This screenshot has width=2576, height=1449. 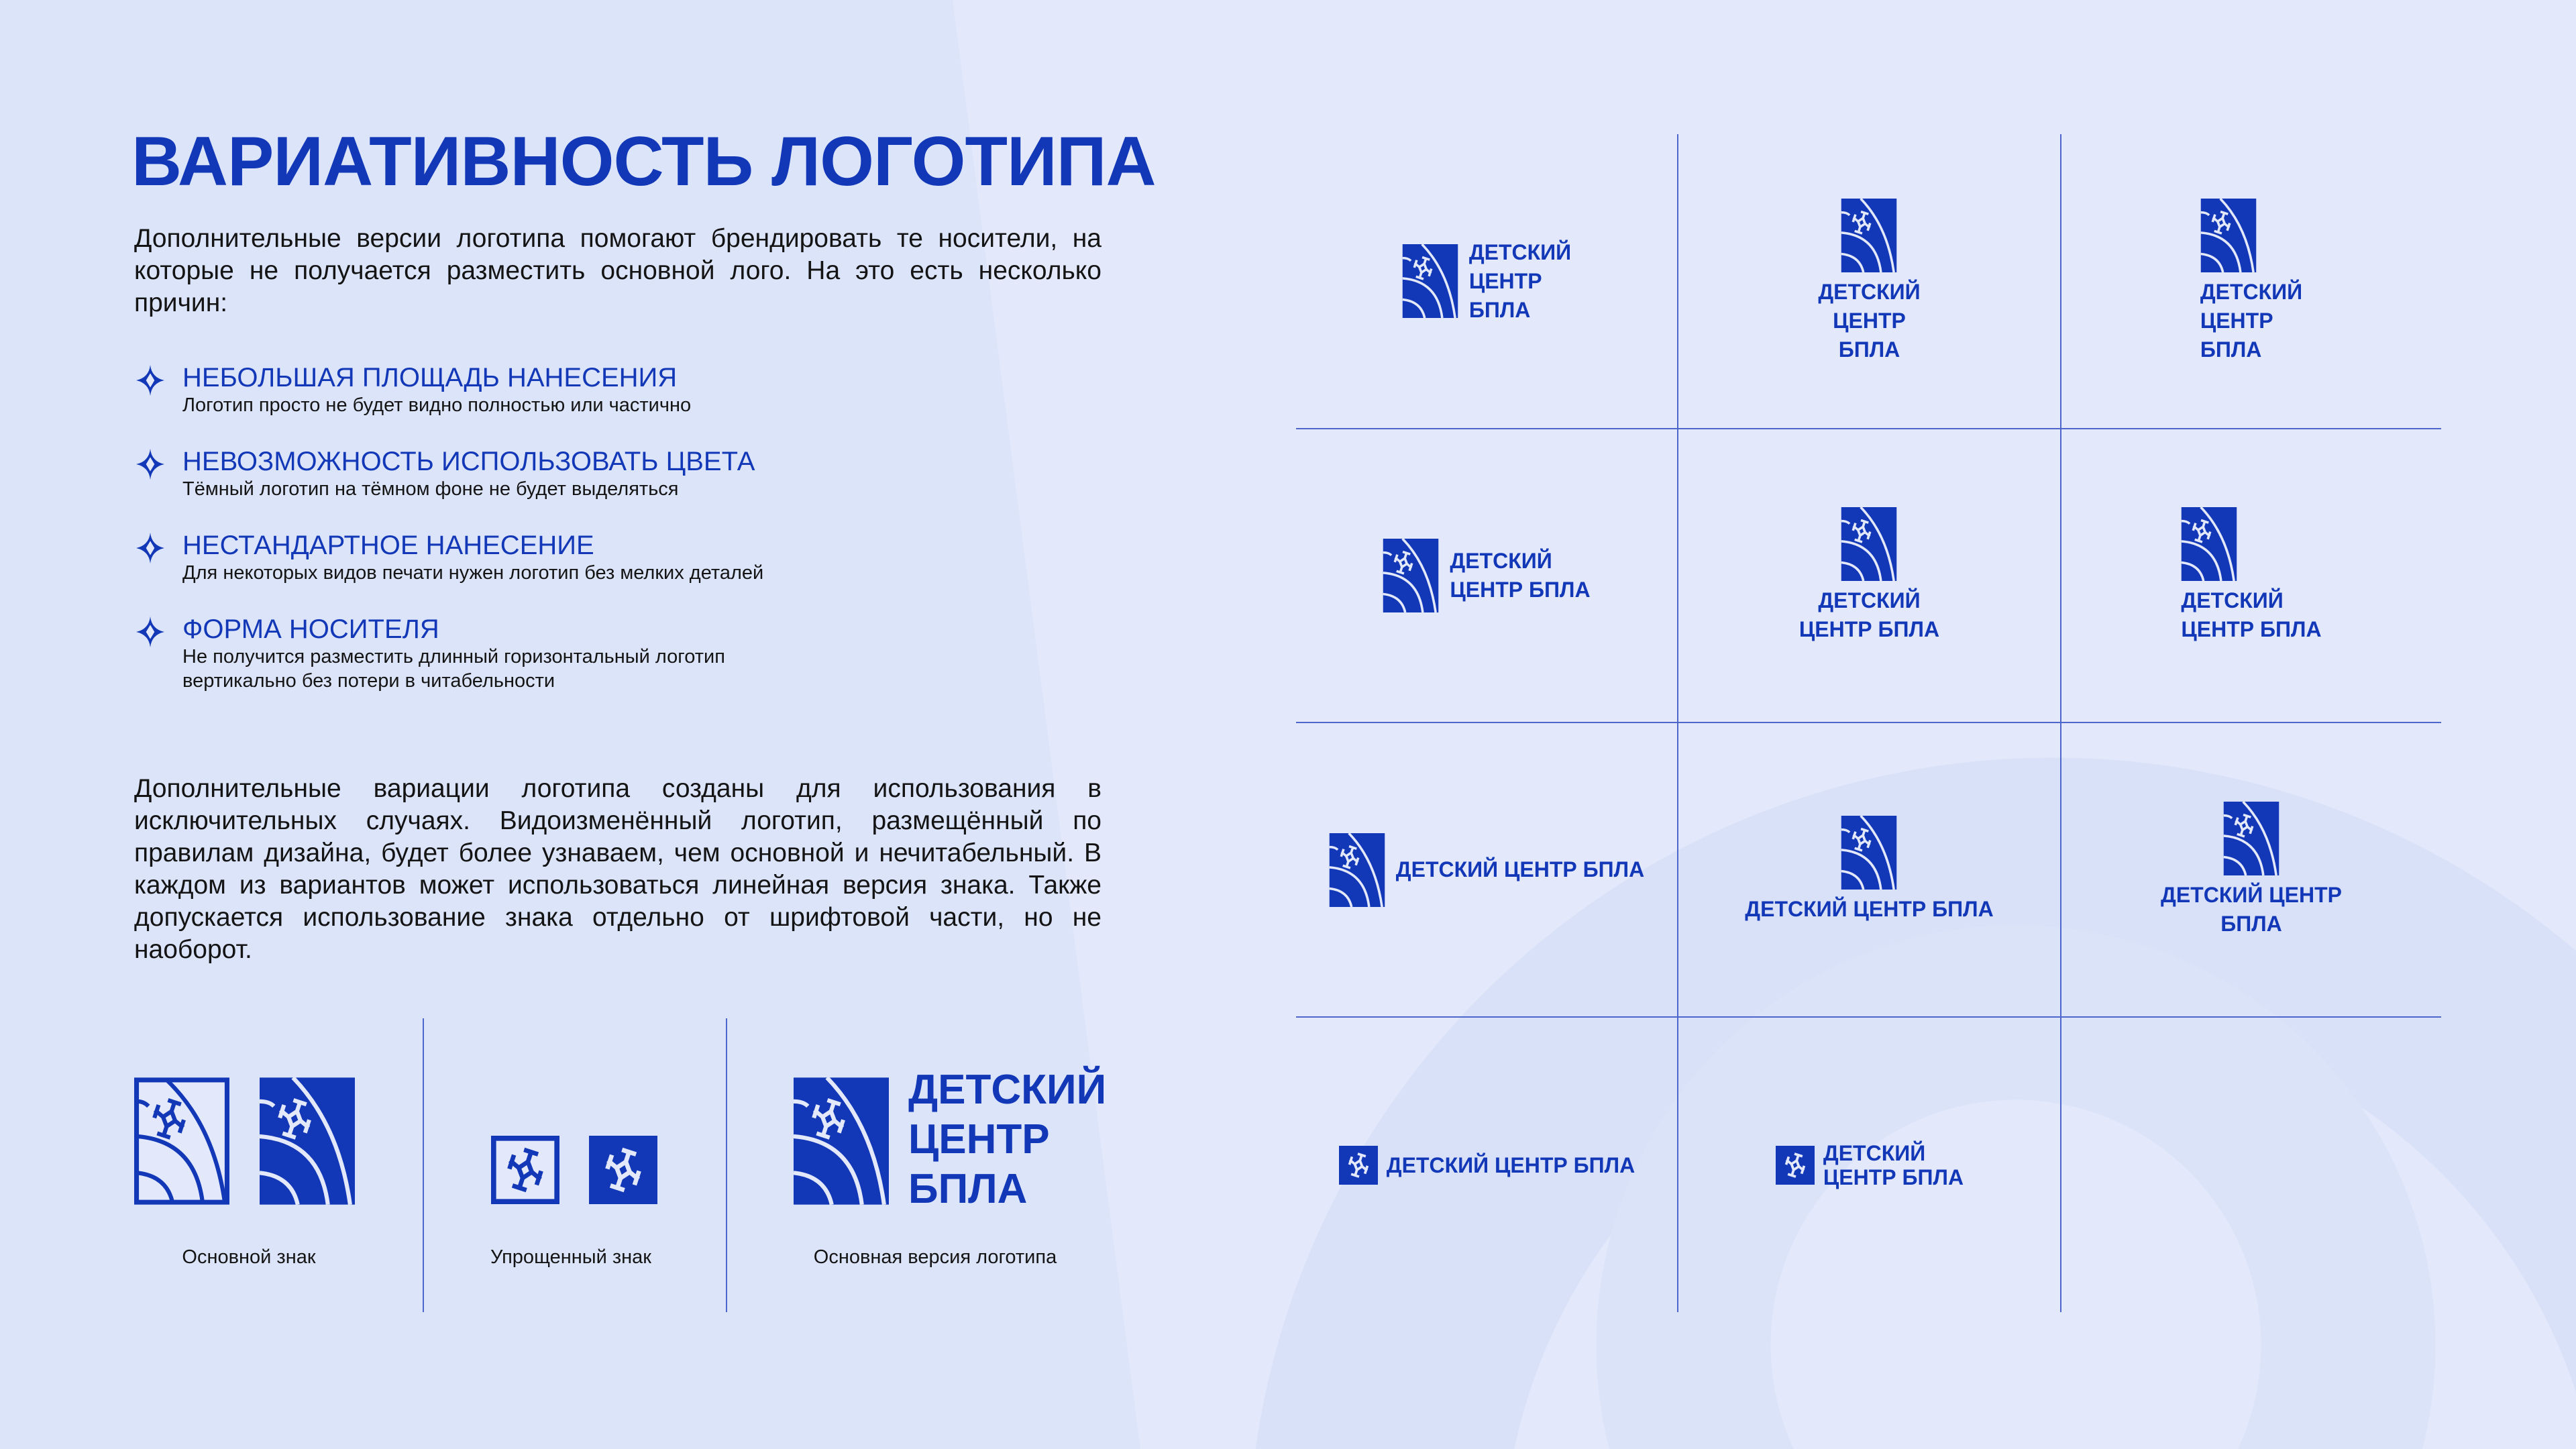 I want to click on logo-line: БПЛА, so click(x=968, y=1189).